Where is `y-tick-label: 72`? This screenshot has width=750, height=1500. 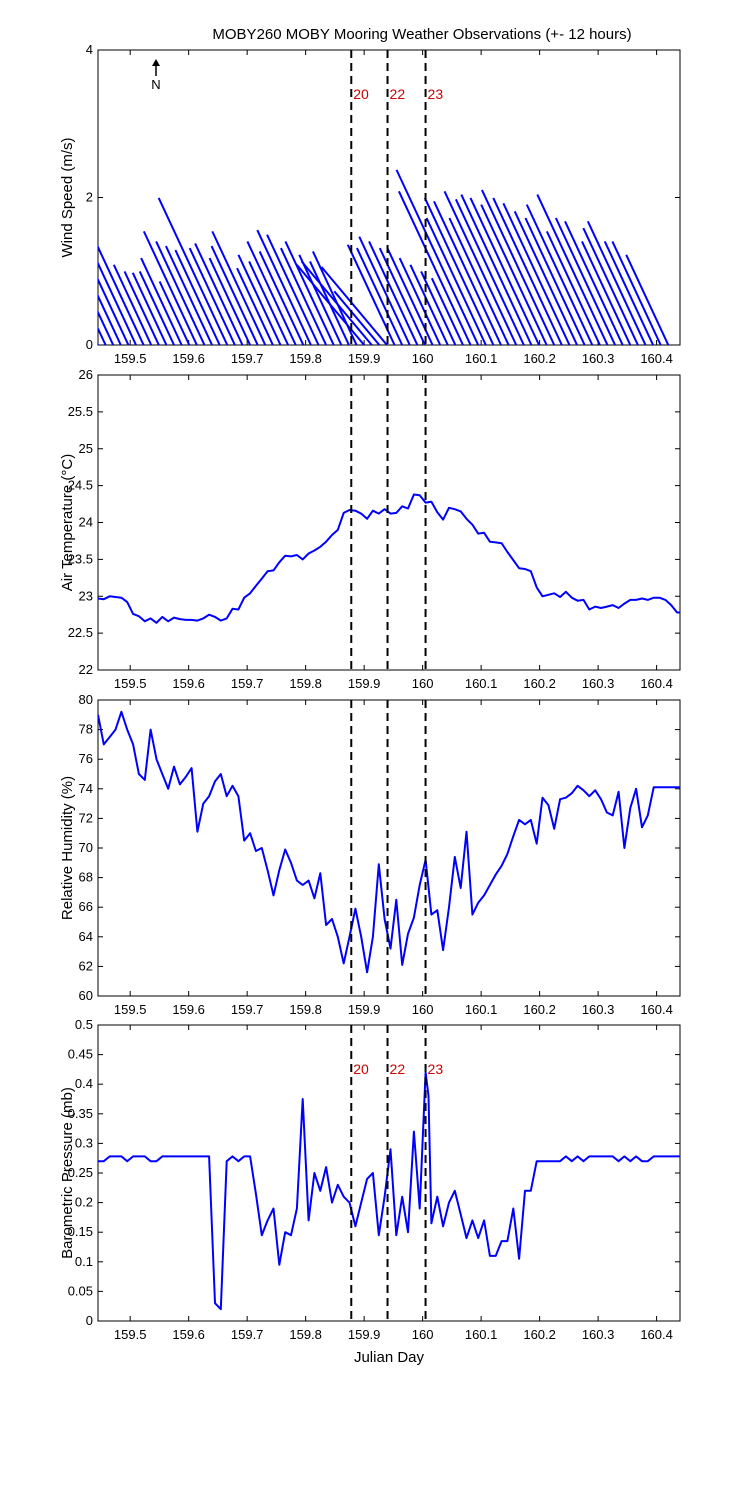 y-tick-label: 72 is located at coordinates (86, 817).